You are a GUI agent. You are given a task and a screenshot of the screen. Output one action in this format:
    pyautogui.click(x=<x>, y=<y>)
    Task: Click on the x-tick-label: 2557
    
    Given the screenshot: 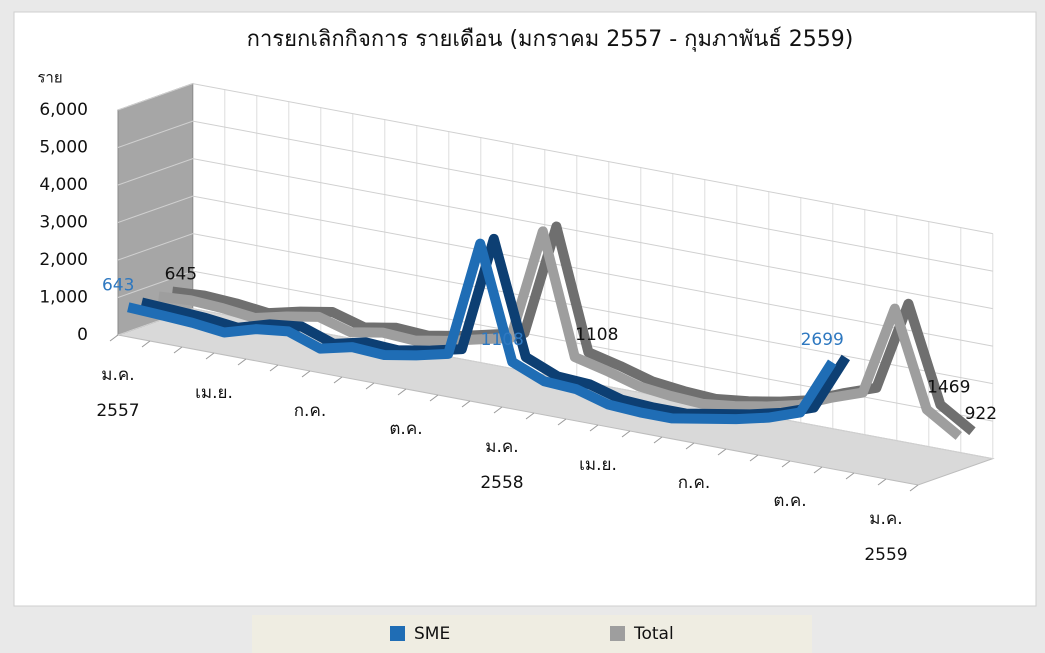 What is the action you would take?
    pyautogui.click(x=117, y=411)
    